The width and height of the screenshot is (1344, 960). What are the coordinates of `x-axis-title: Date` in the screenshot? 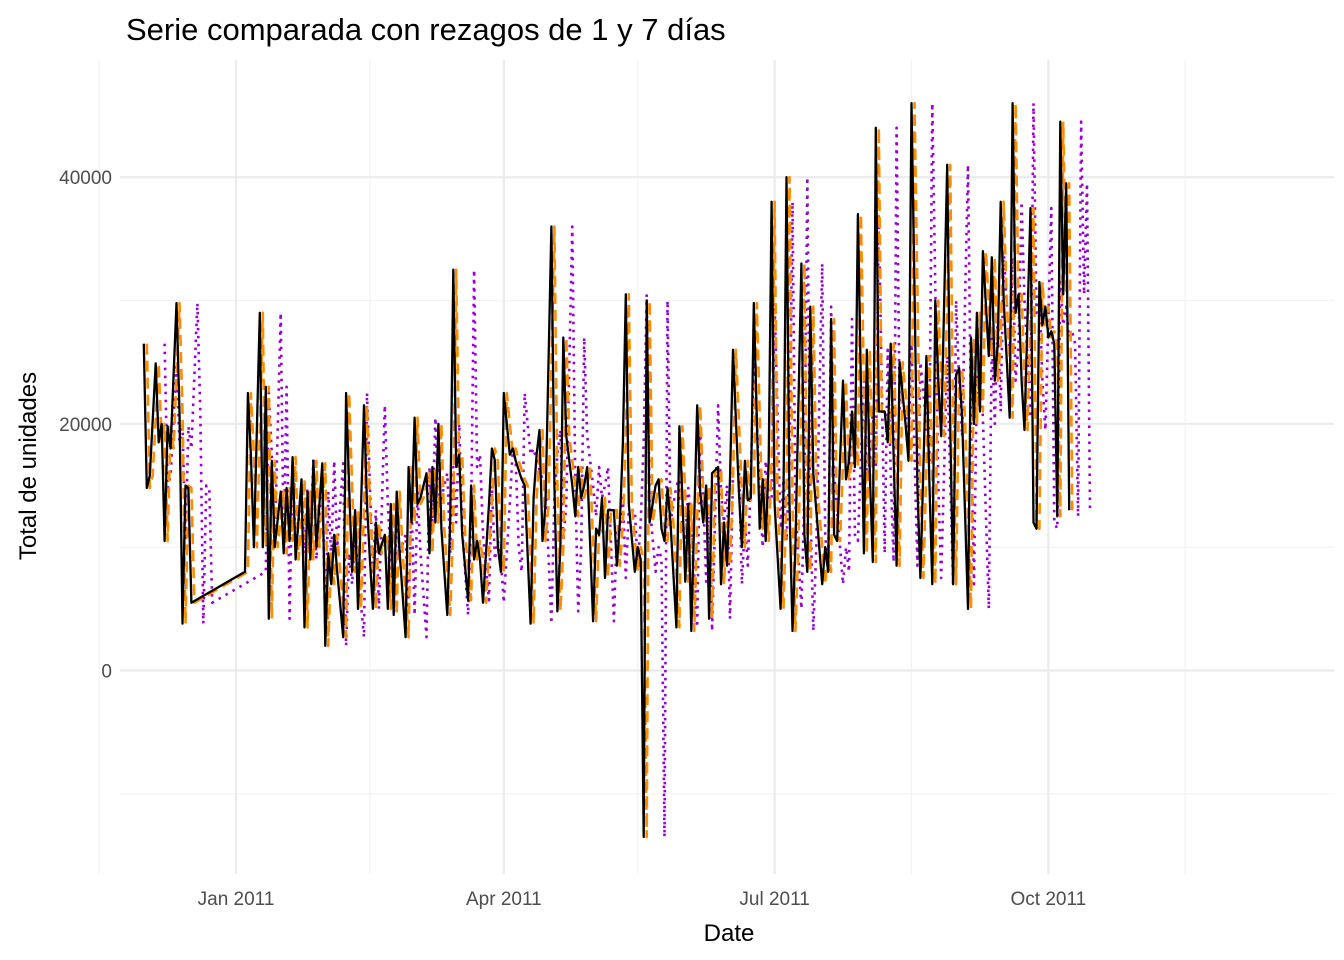 It's located at (729, 933).